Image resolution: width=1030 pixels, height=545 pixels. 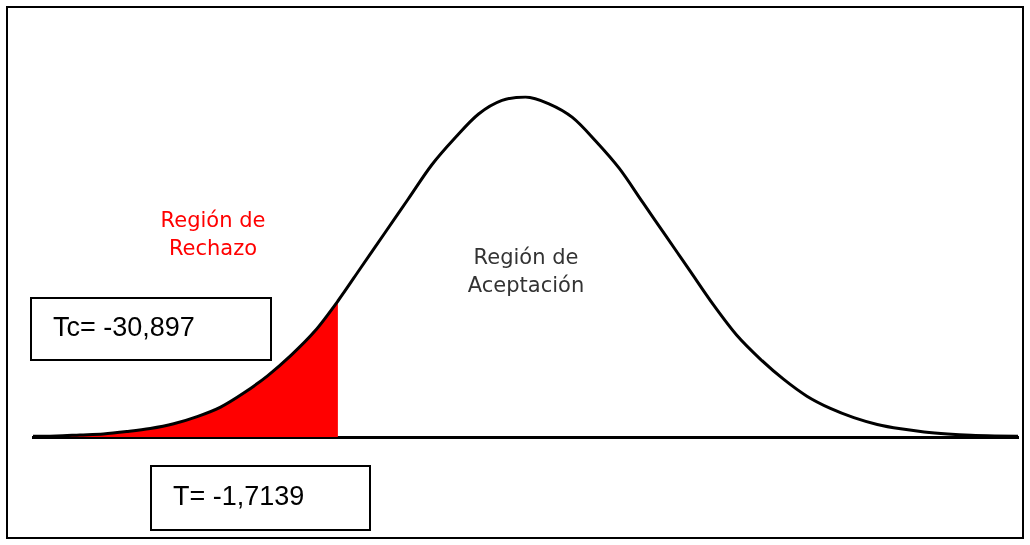 What do you see at coordinates (213, 234) in the screenshot?
I see `annotation: Región de Rechazo` at bounding box center [213, 234].